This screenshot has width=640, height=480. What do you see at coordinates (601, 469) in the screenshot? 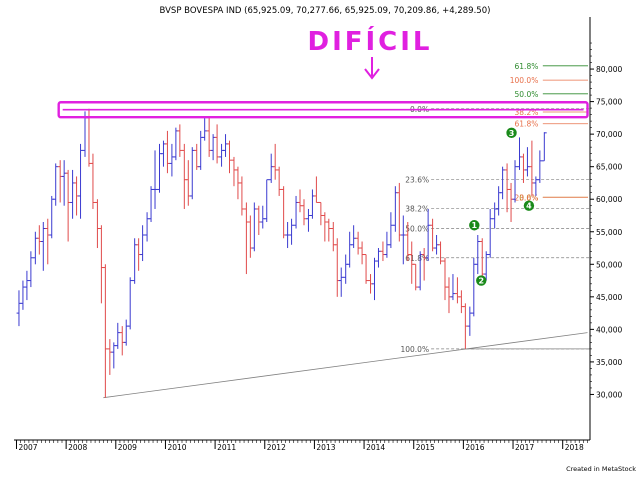
I see `footer-credit: Created in MetaStock` at bounding box center [601, 469].